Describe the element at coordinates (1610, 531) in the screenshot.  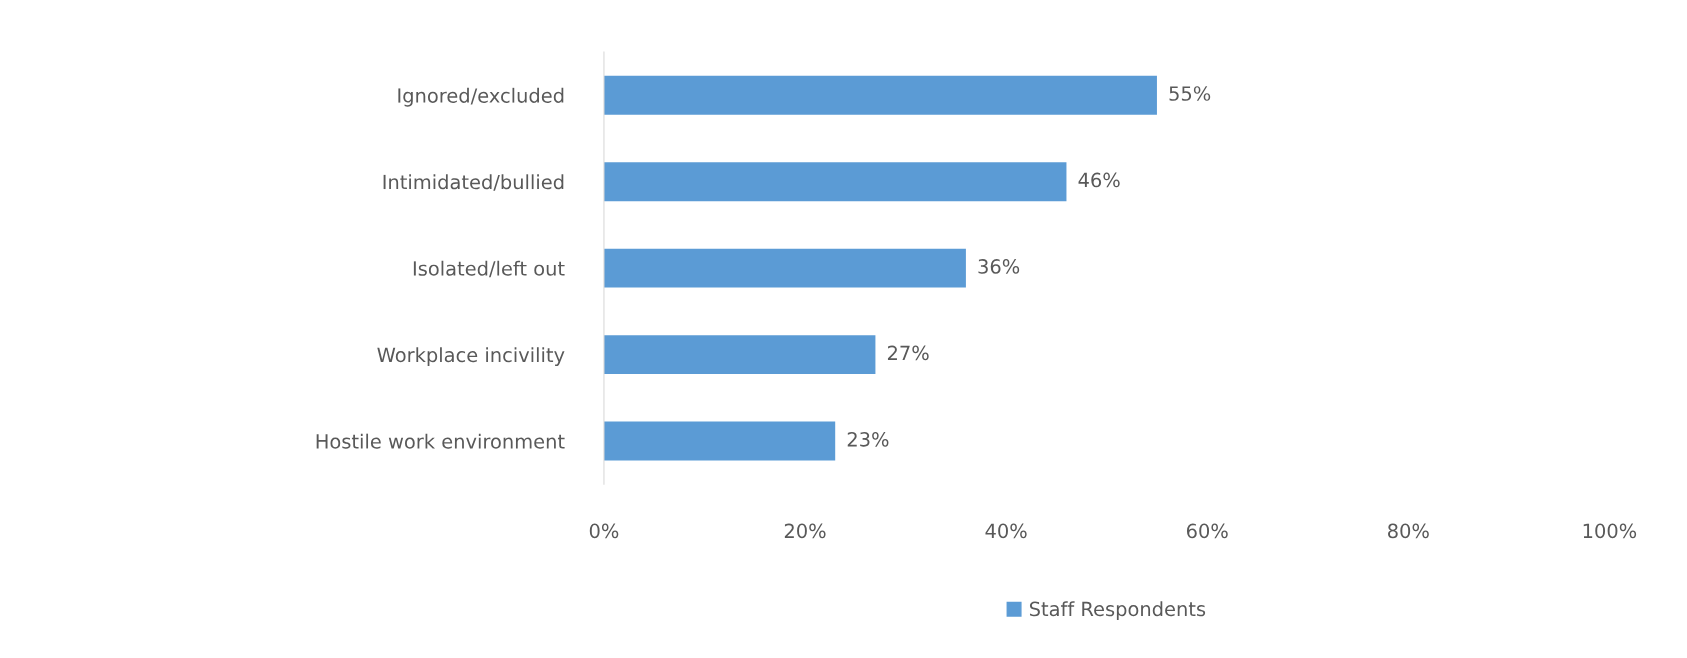
I see `x-tick-label: 100%` at that location.